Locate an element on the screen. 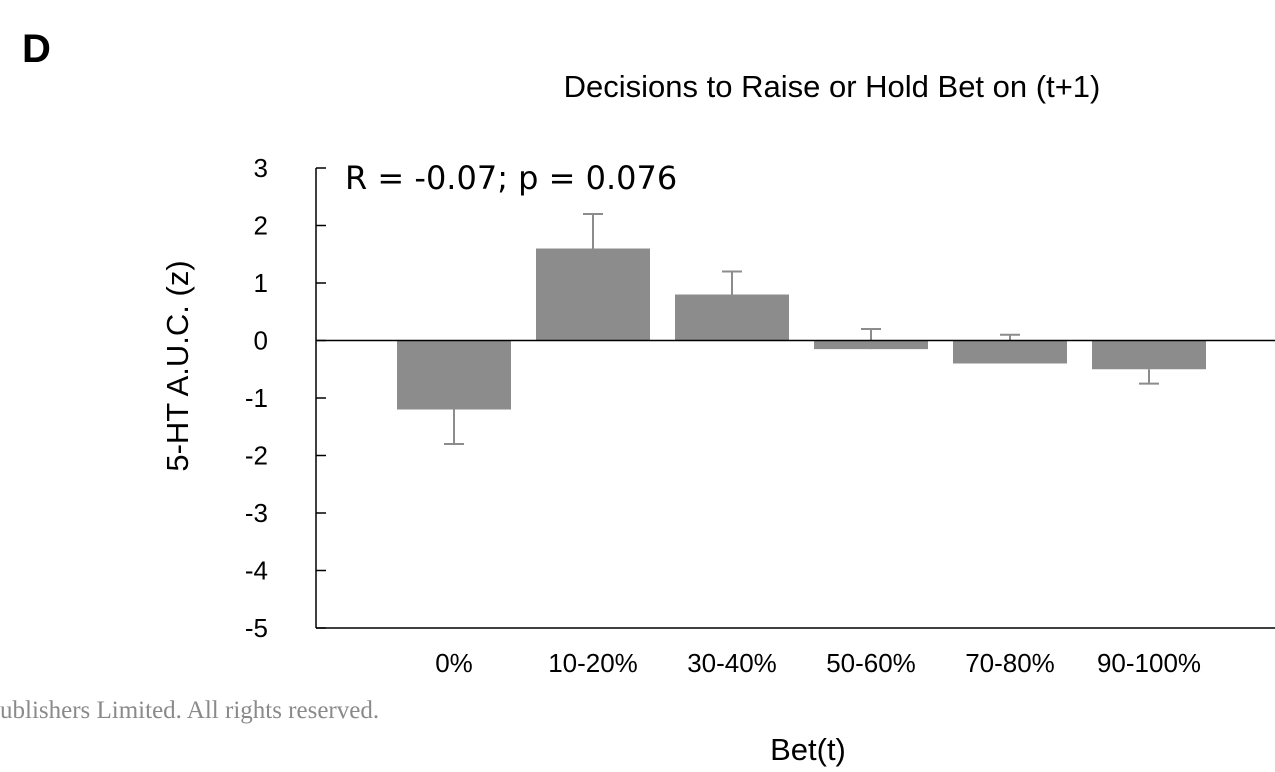 The height and width of the screenshot is (772, 1275). x-axis-label: Bet(t) is located at coordinates (808, 749).